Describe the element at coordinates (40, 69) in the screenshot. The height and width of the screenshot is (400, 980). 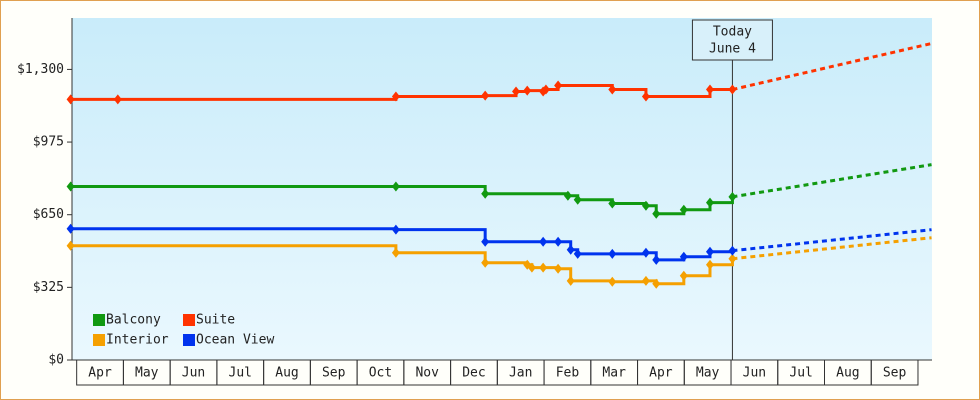
I see `y-tick-label: $1,300` at that location.